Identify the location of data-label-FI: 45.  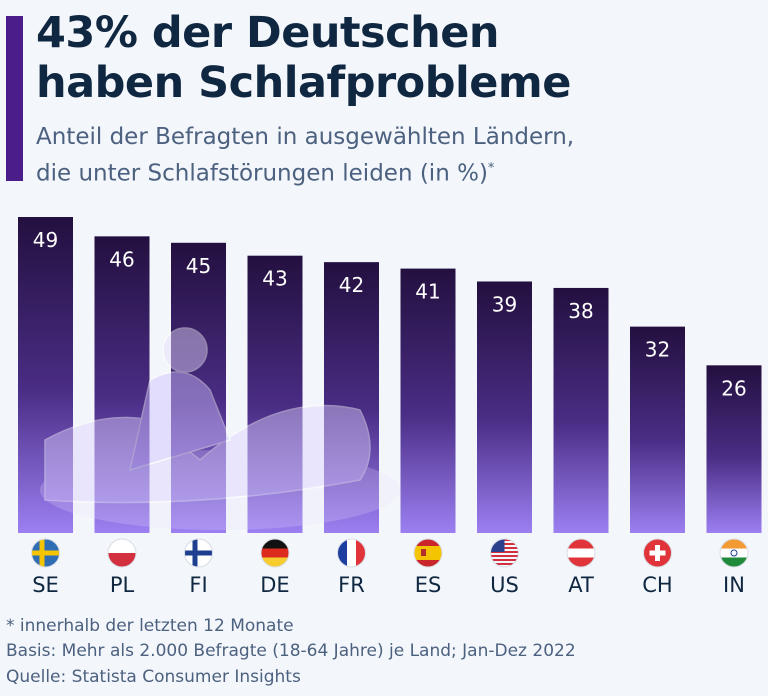
(198, 266).